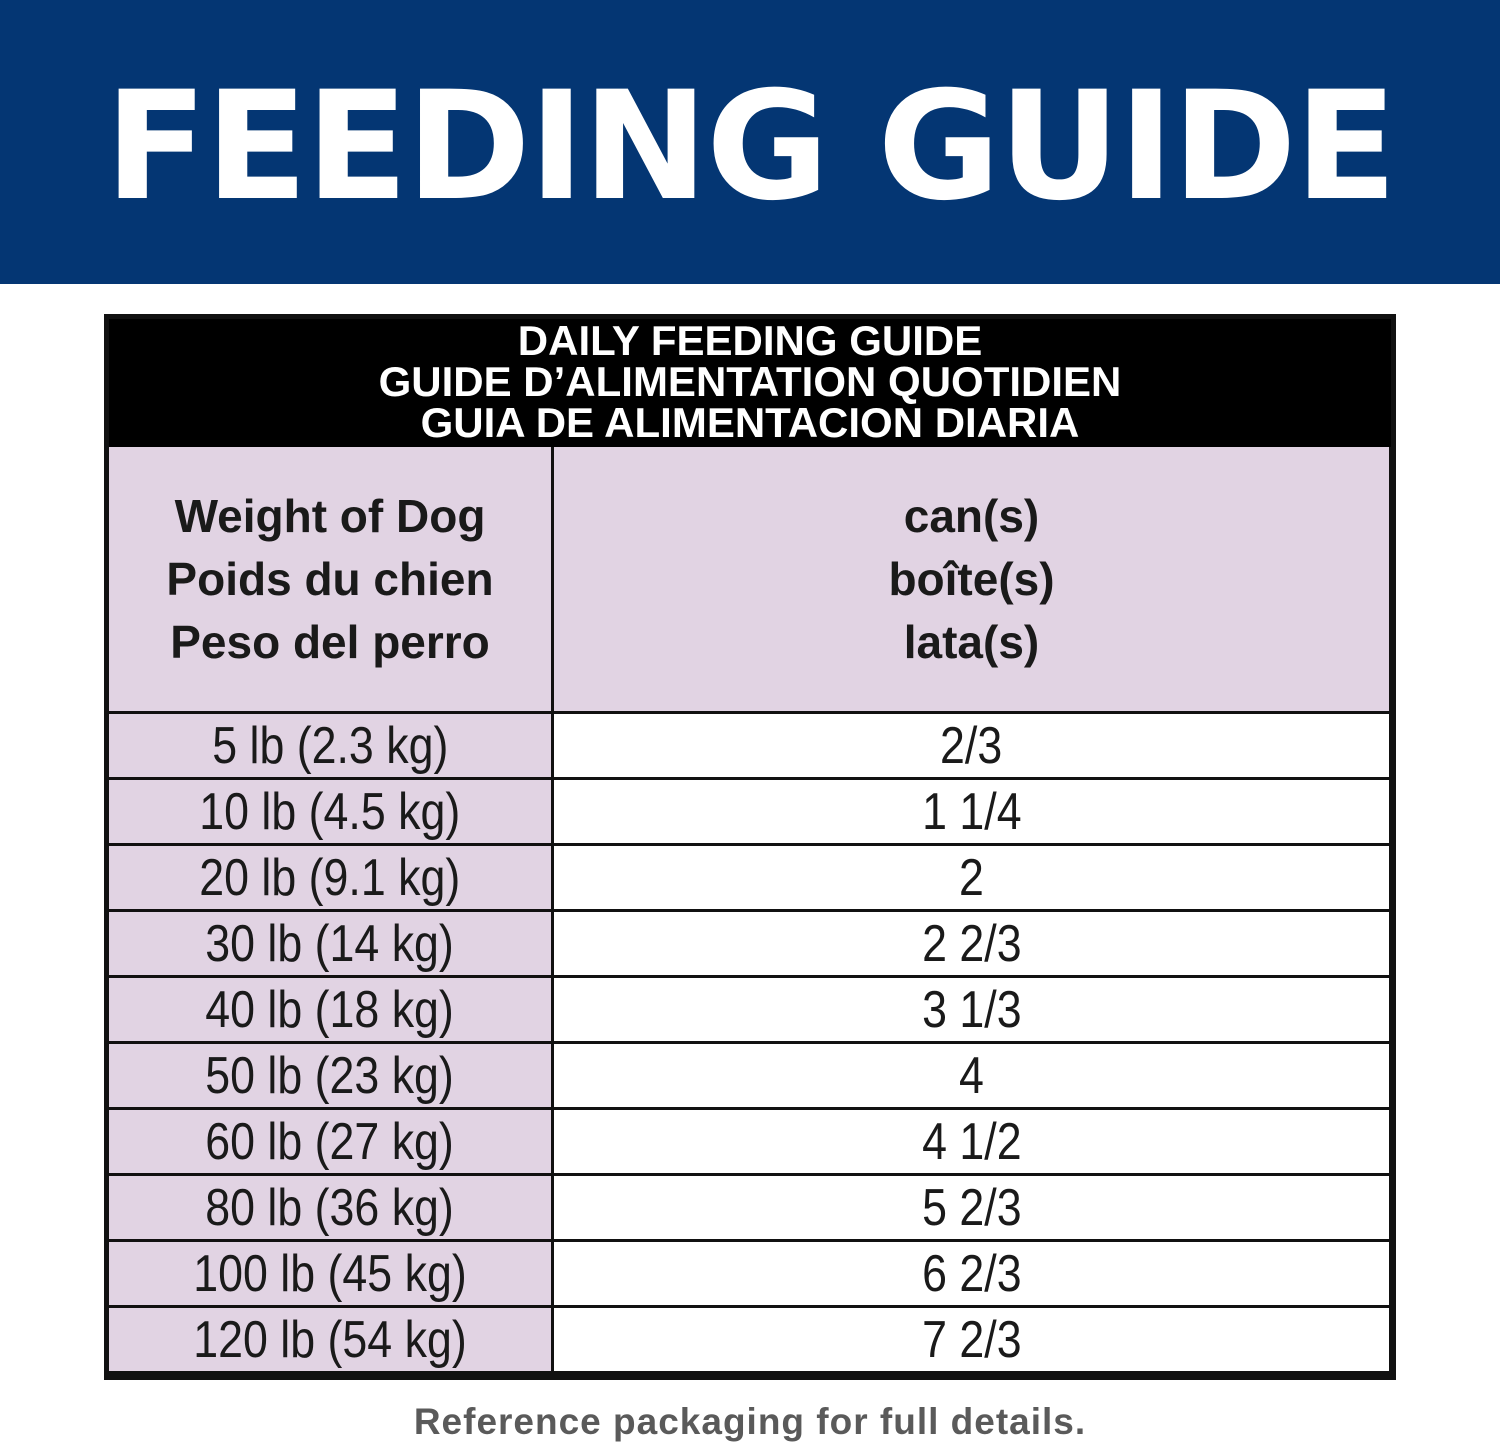 This screenshot has width=1500, height=1446. I want to click on weight-value: 50 lb (23 kg), so click(330, 1075).